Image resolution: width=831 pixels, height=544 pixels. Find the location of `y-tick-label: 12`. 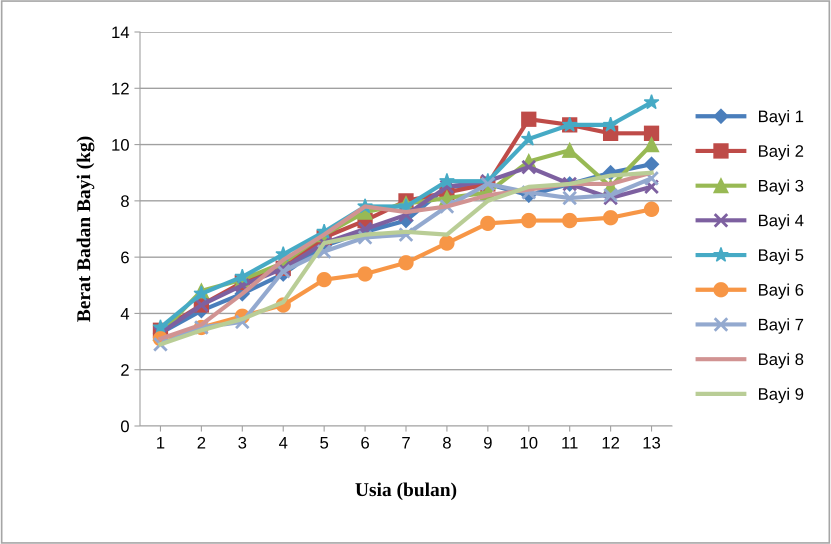

y-tick-label: 12 is located at coordinates (120, 88).